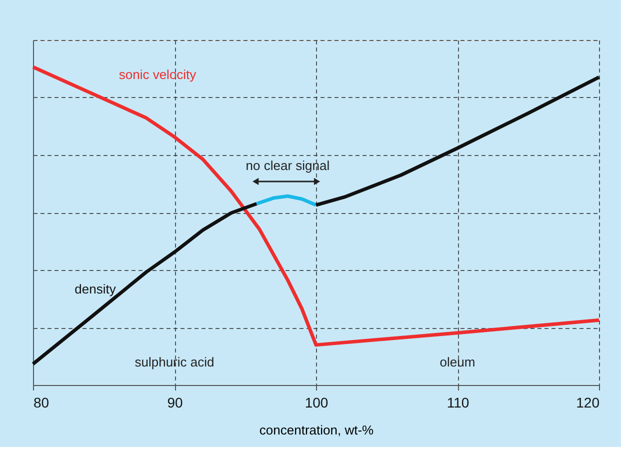 Image resolution: width=627 pixels, height=472 pixels. Describe the element at coordinates (95, 289) in the screenshot. I see `series-label: density` at that location.